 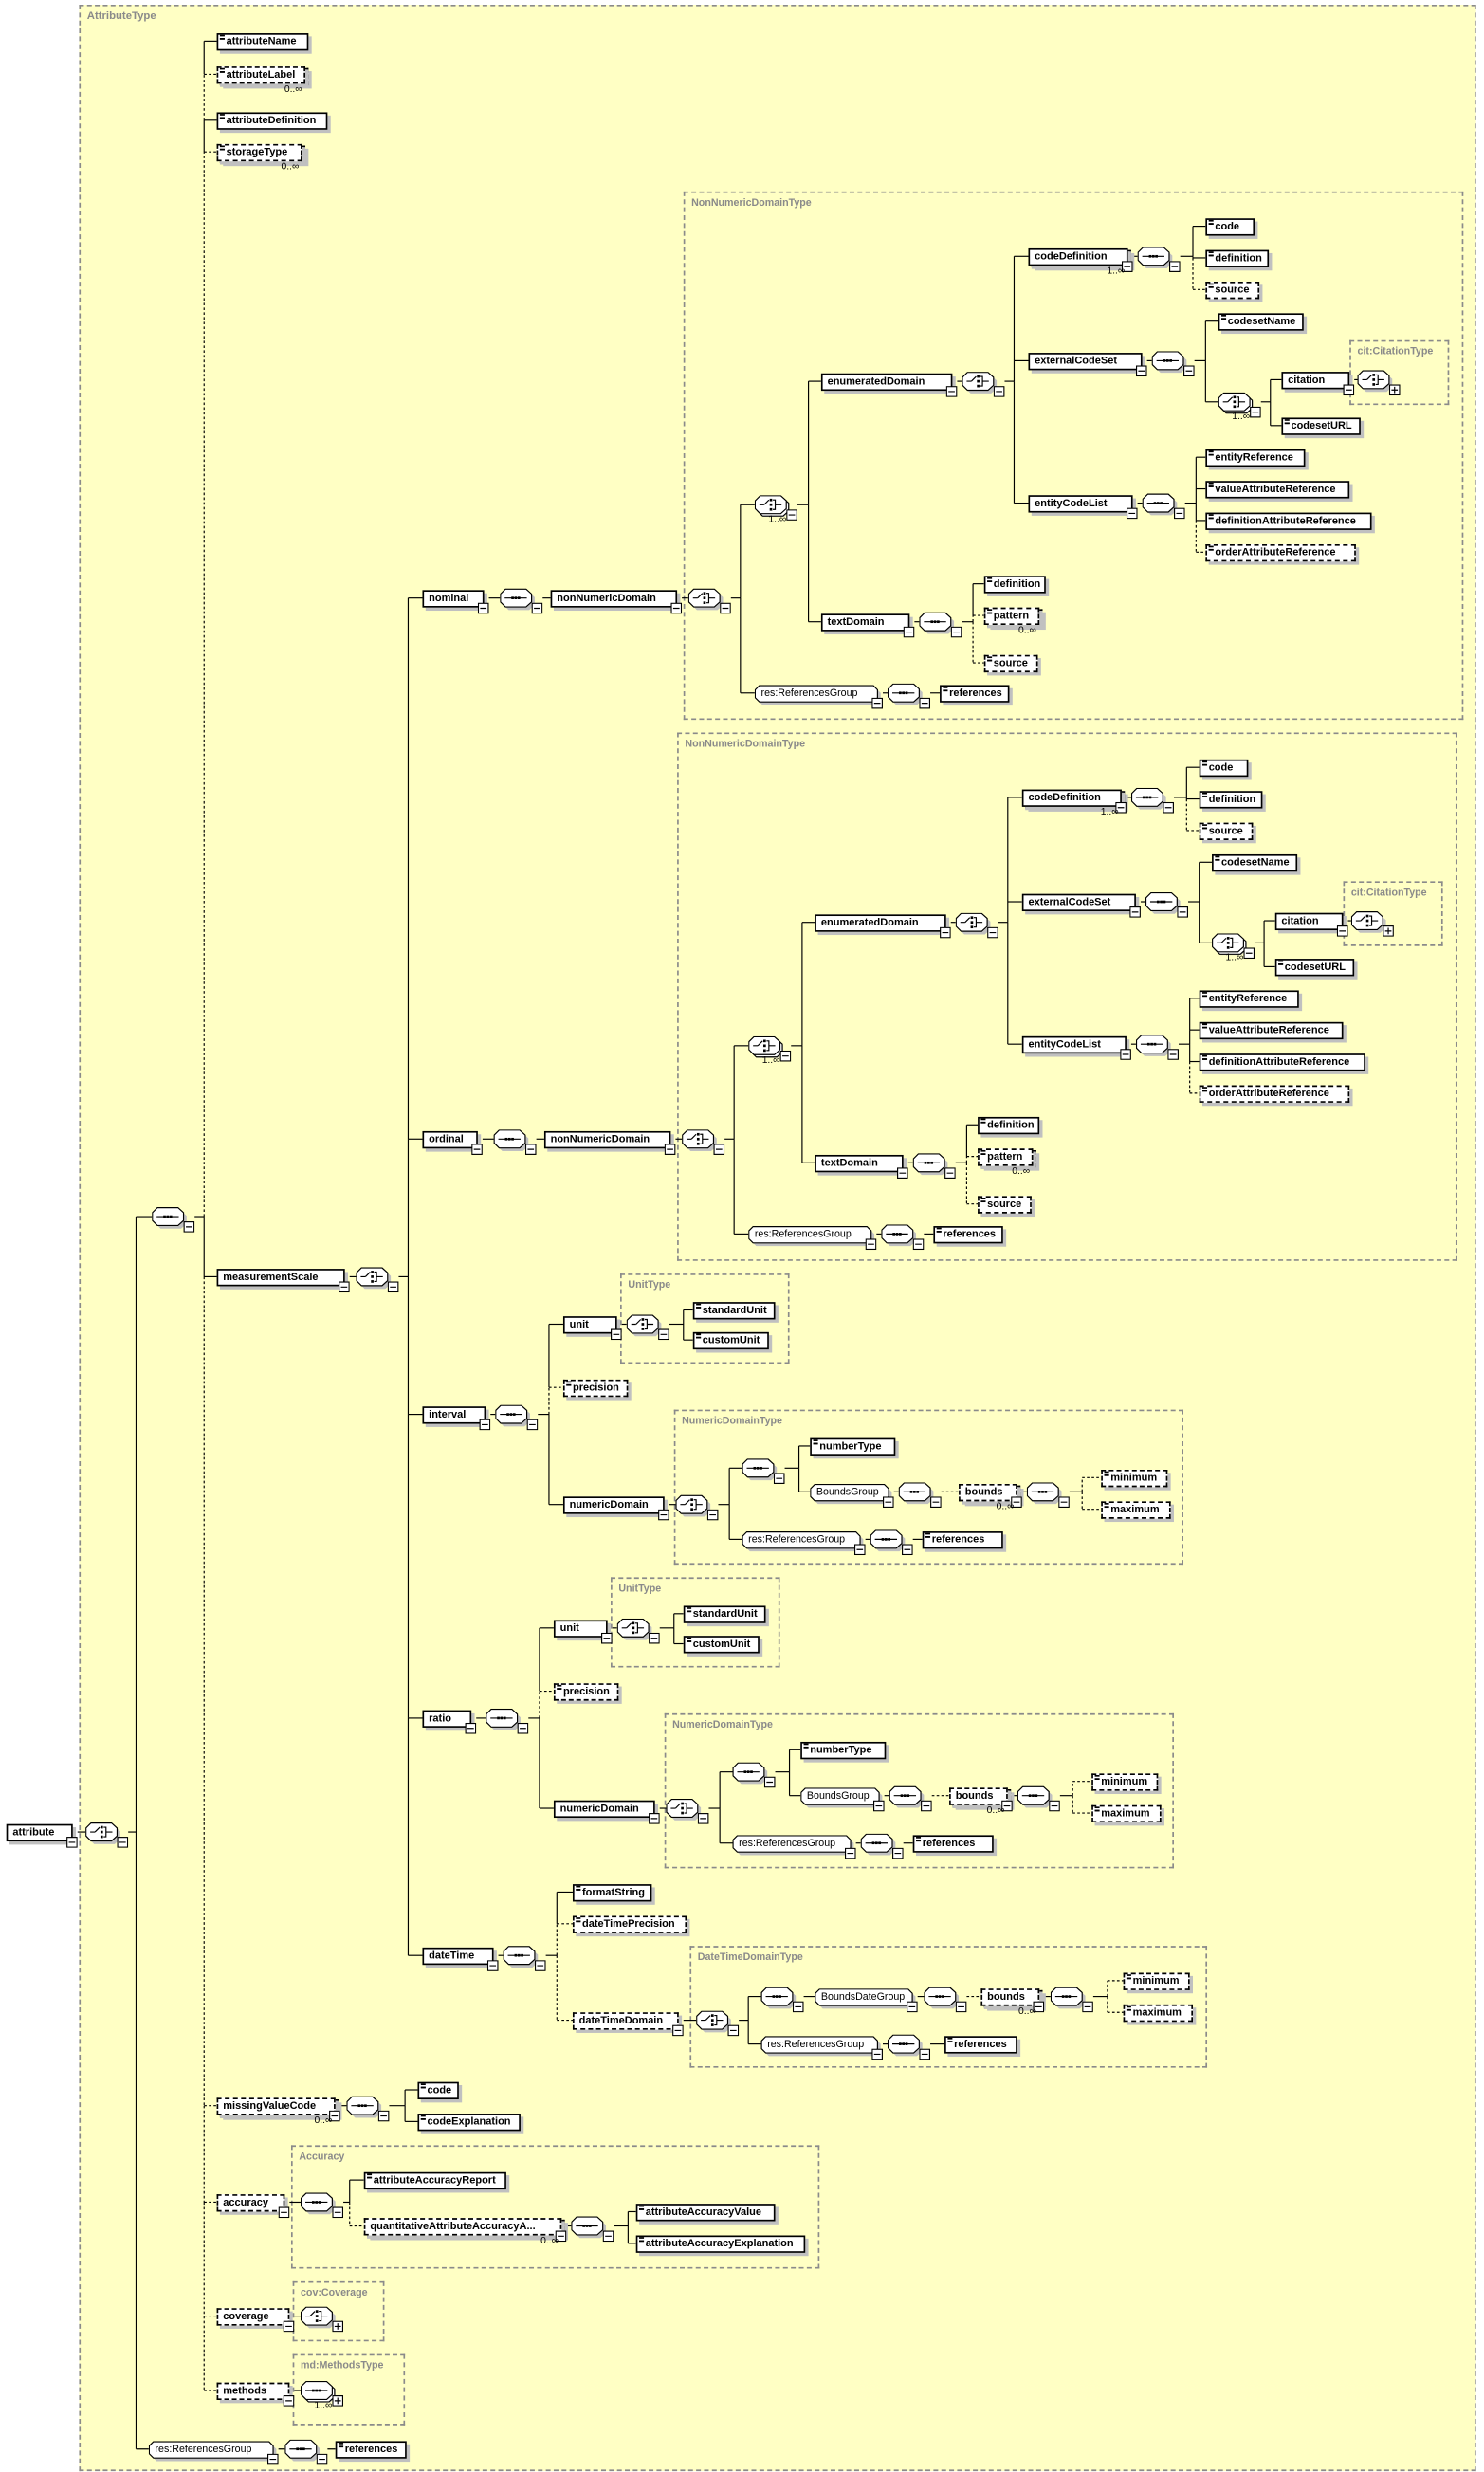 I want to click on element-text-domain: textDomain, so click(x=865, y=622).